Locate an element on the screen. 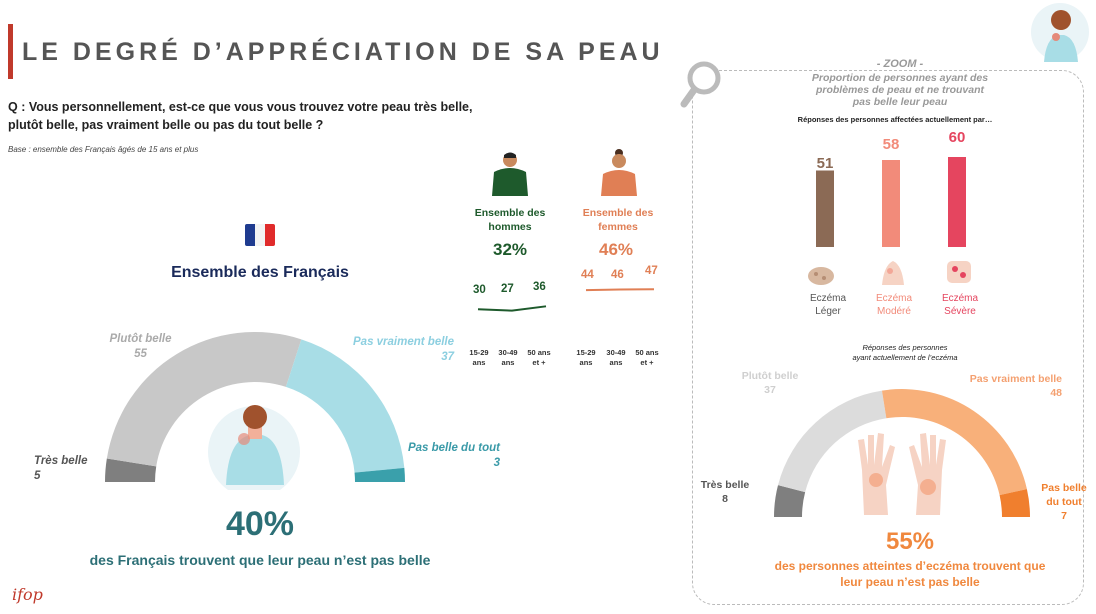 This screenshot has height=614, width=1096. d2-label-tres: Très belle 8 is located at coordinates (725, 492).